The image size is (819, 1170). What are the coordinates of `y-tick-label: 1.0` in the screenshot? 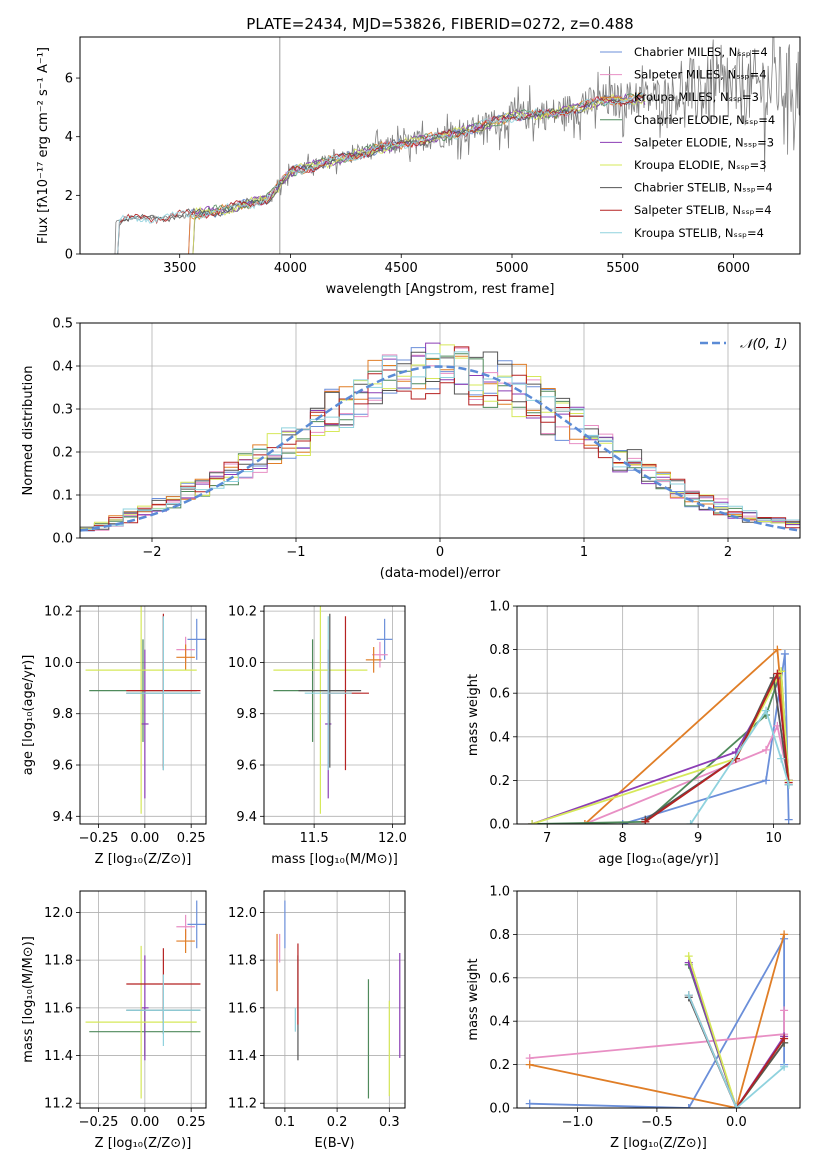 It's located at (499, 607).